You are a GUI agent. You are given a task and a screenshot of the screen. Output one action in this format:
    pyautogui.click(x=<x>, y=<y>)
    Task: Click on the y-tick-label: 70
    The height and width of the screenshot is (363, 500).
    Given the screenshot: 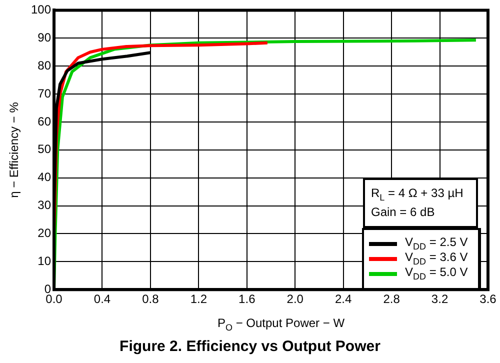 What is the action you would take?
    pyautogui.click(x=45, y=93)
    